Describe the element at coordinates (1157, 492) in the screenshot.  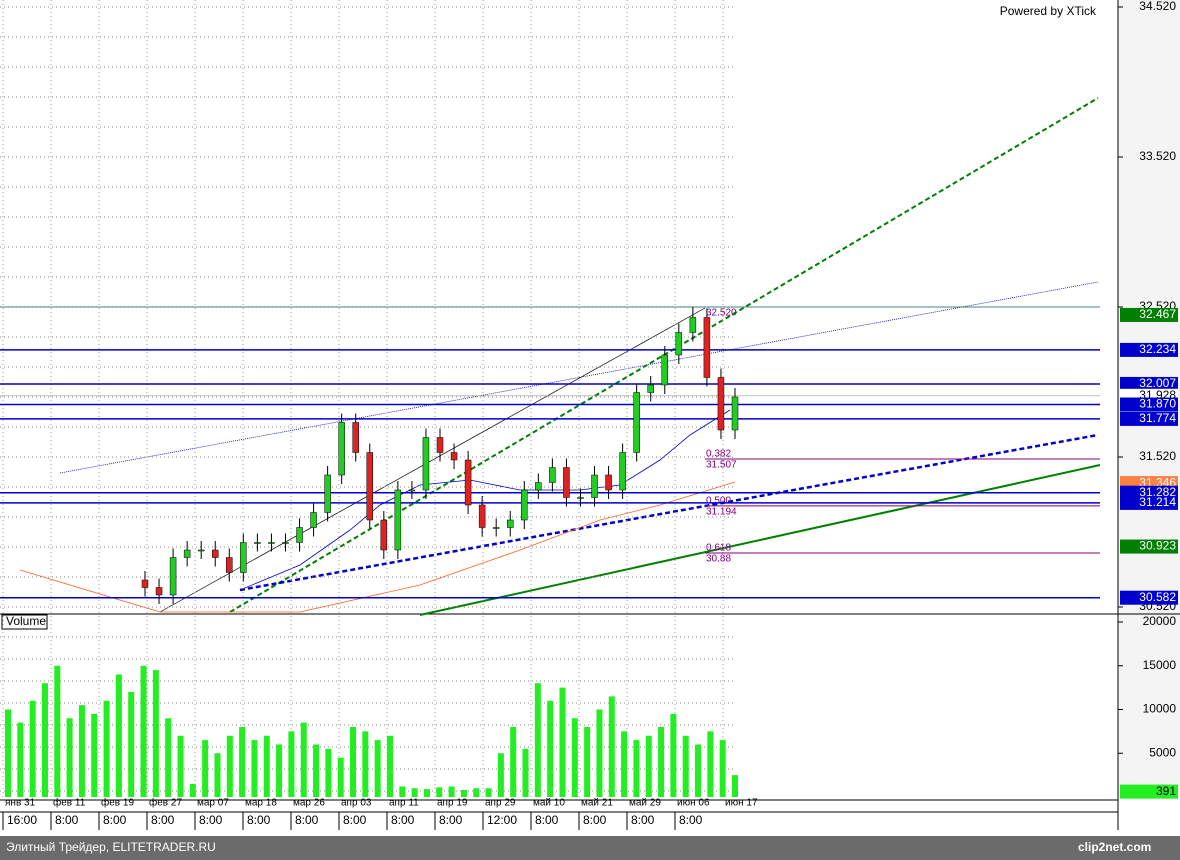
I see `price-tag-label: 31.282` at that location.